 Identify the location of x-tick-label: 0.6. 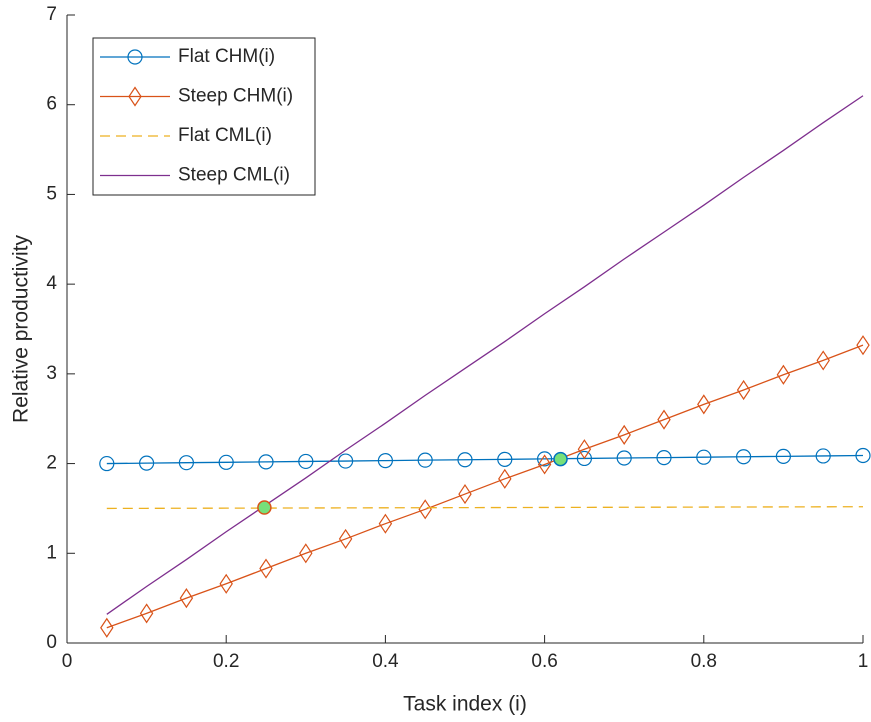
(544, 661).